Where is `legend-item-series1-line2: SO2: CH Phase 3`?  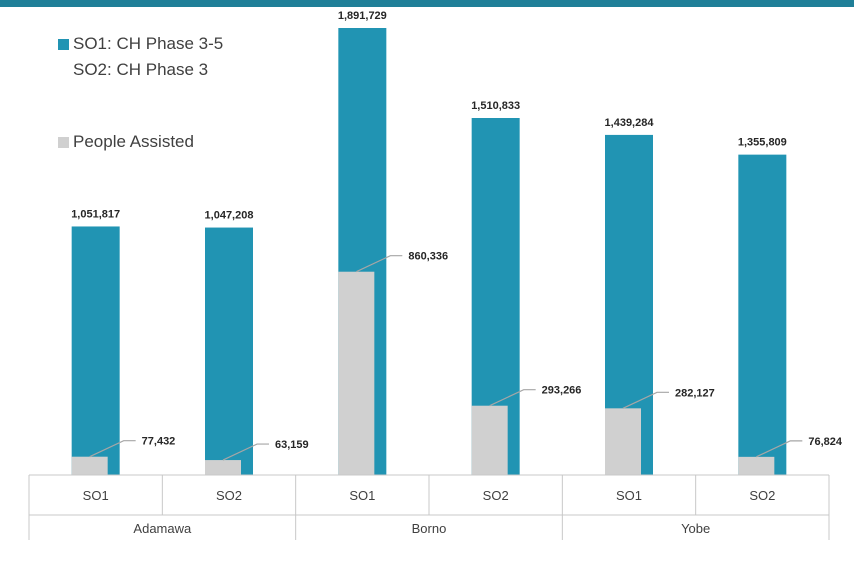 legend-item-series1-line2: SO2: CH Phase 3 is located at coordinates (133, 70).